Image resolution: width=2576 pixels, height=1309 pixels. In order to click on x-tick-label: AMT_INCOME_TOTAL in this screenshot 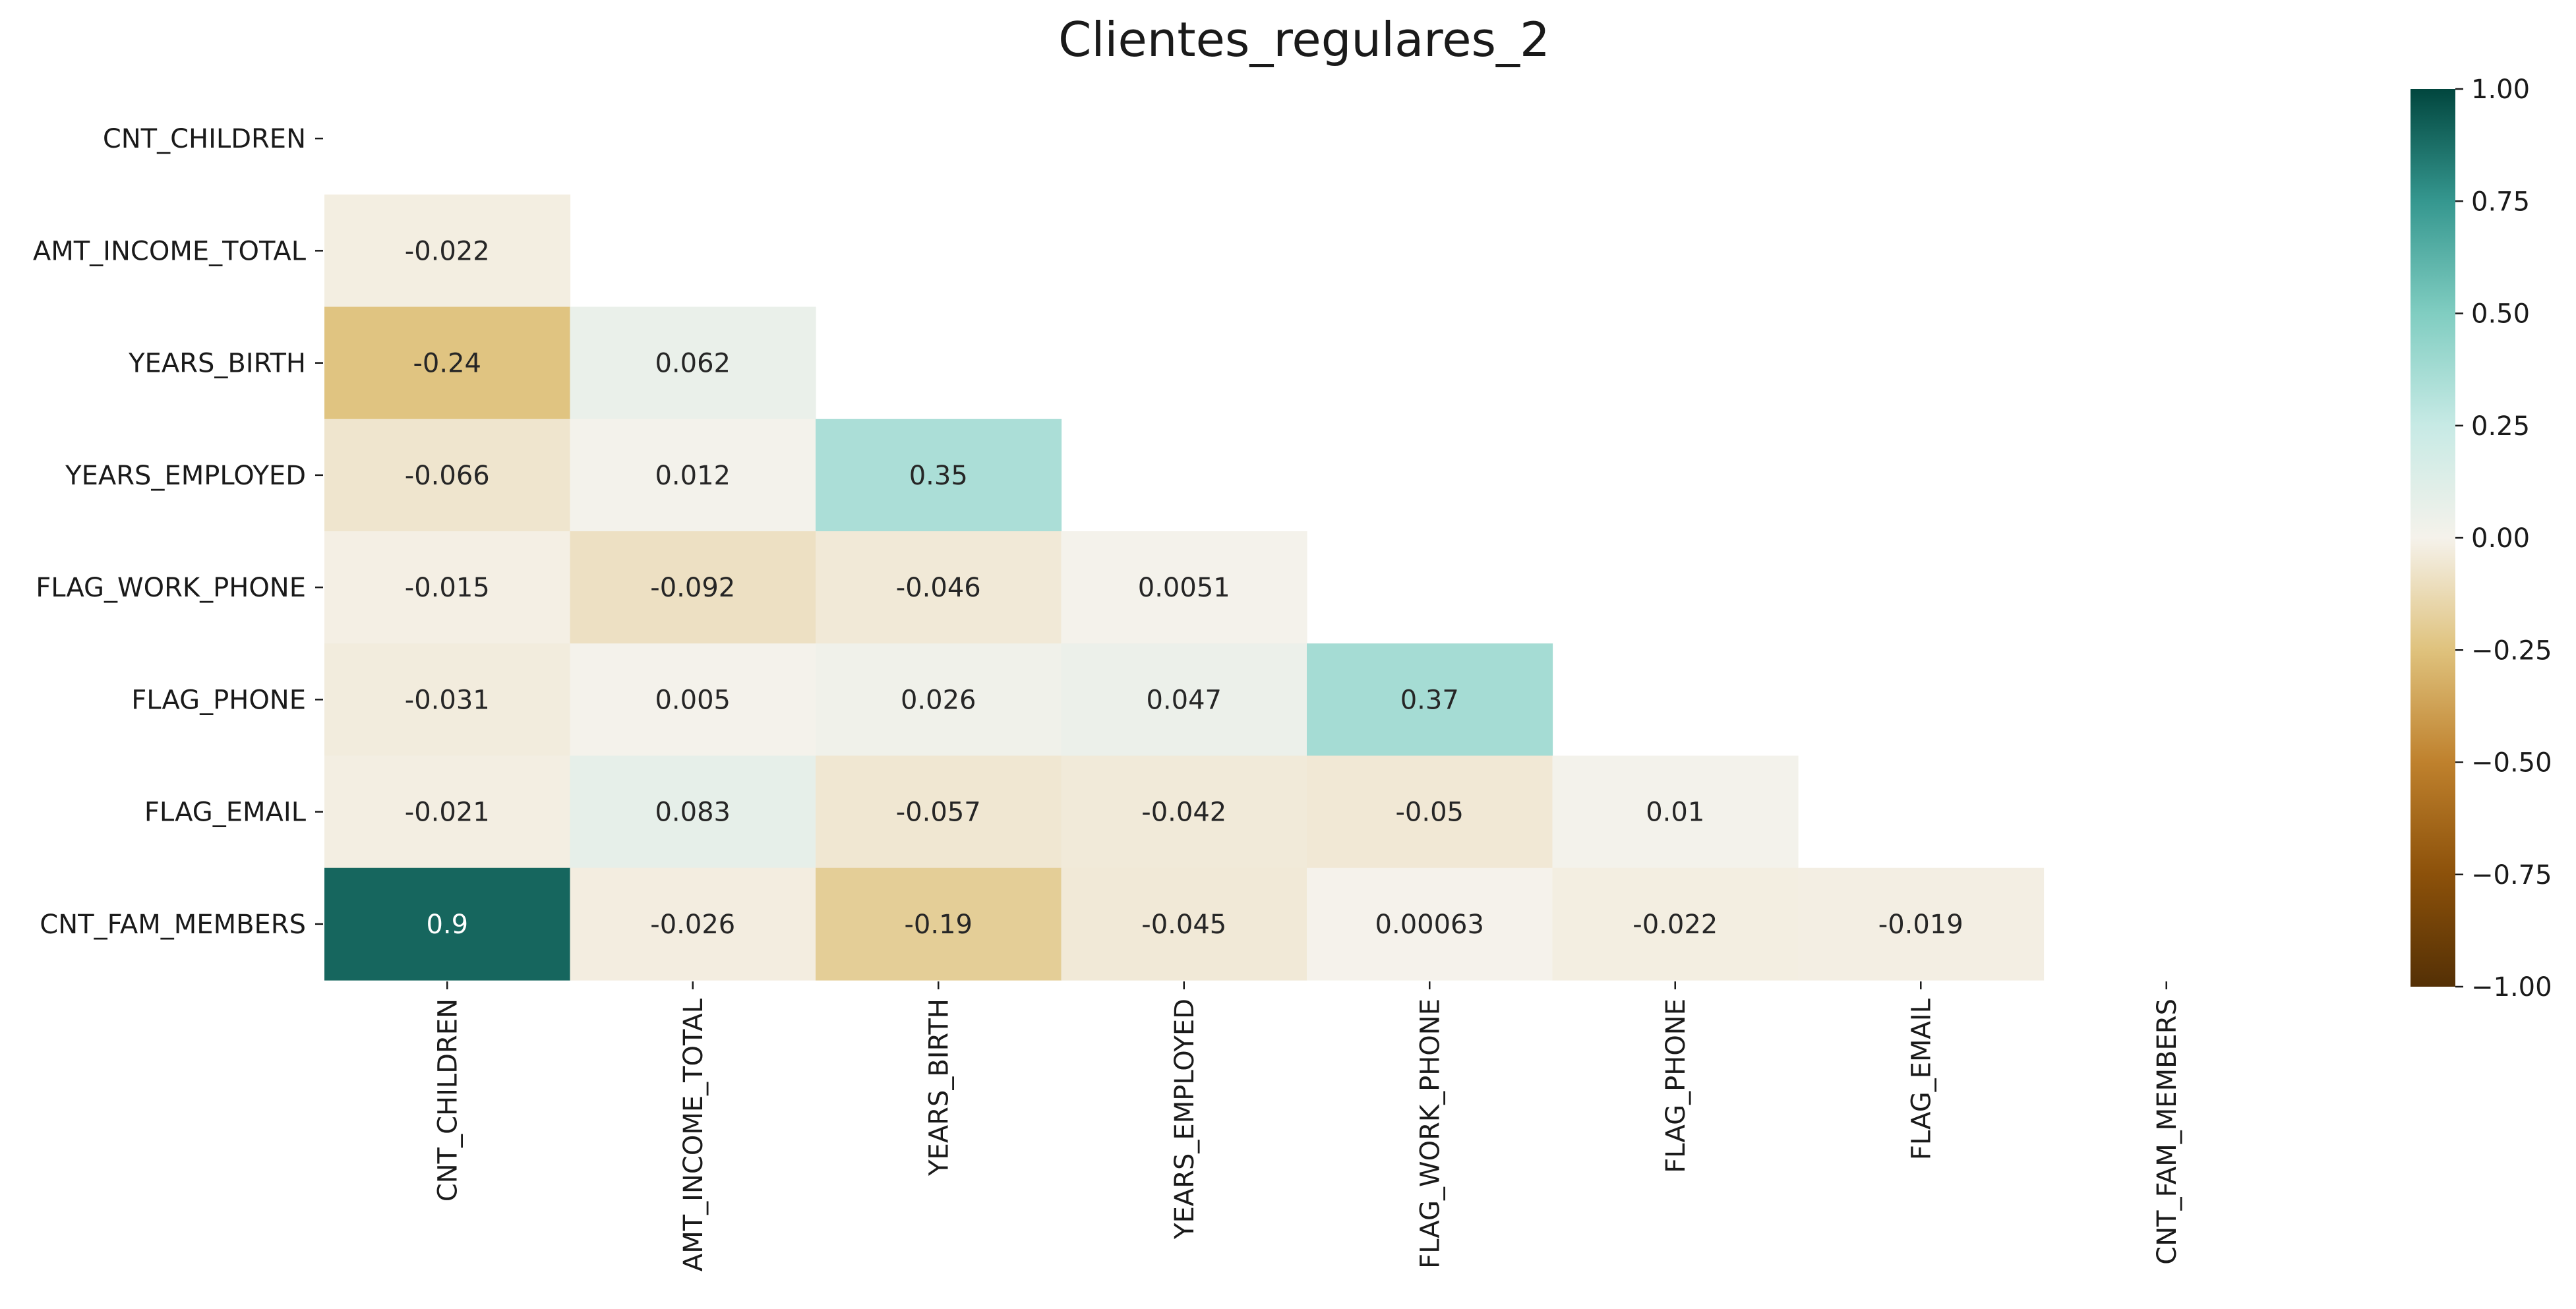, I will do `click(693, 1134)`.